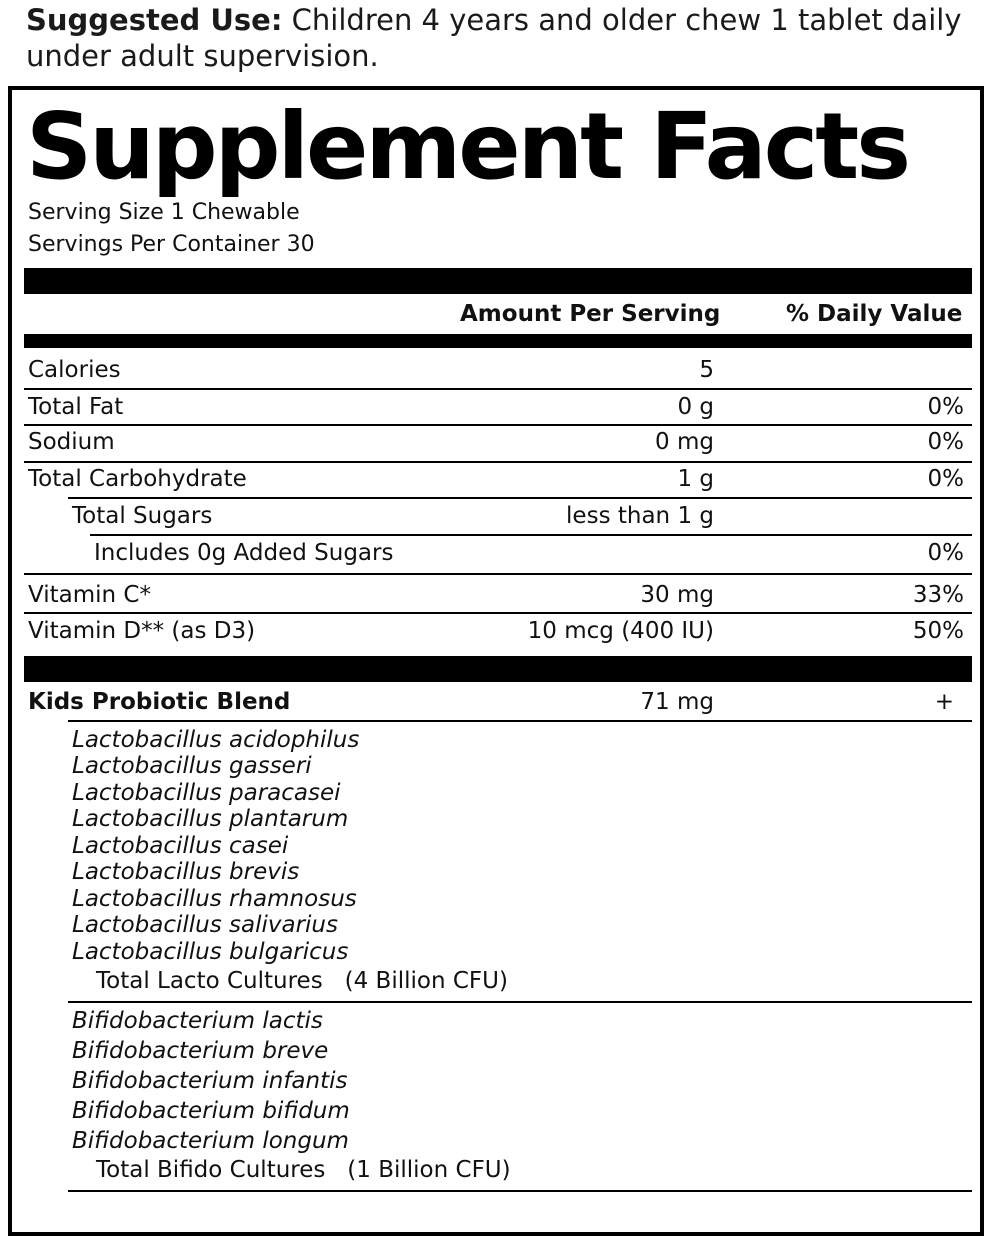 The image size is (1000, 1236). I want to click on nutrient-row: Calories 5, so click(494, 370).